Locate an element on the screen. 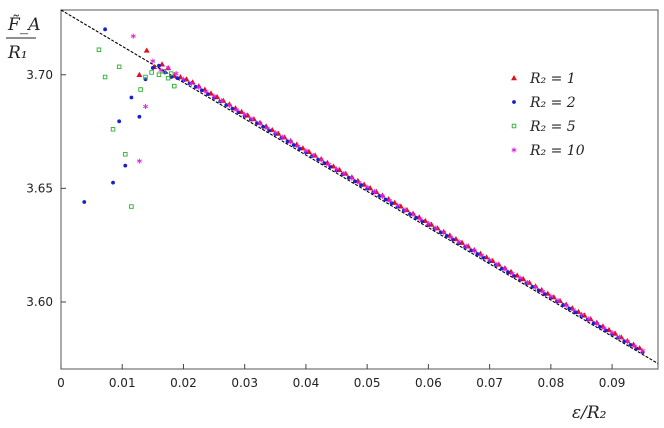  x-tick-label: 0.03 is located at coordinates (244, 383).